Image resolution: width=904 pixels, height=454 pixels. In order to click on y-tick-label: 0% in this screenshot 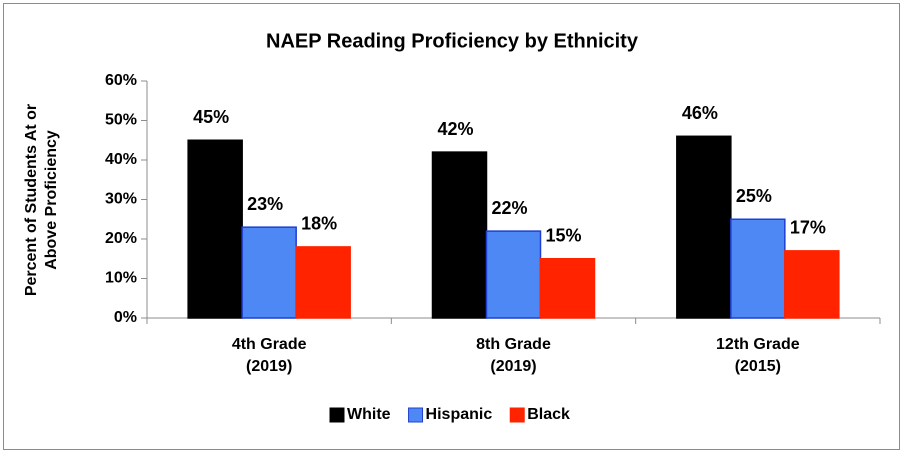, I will do `click(125, 317)`.